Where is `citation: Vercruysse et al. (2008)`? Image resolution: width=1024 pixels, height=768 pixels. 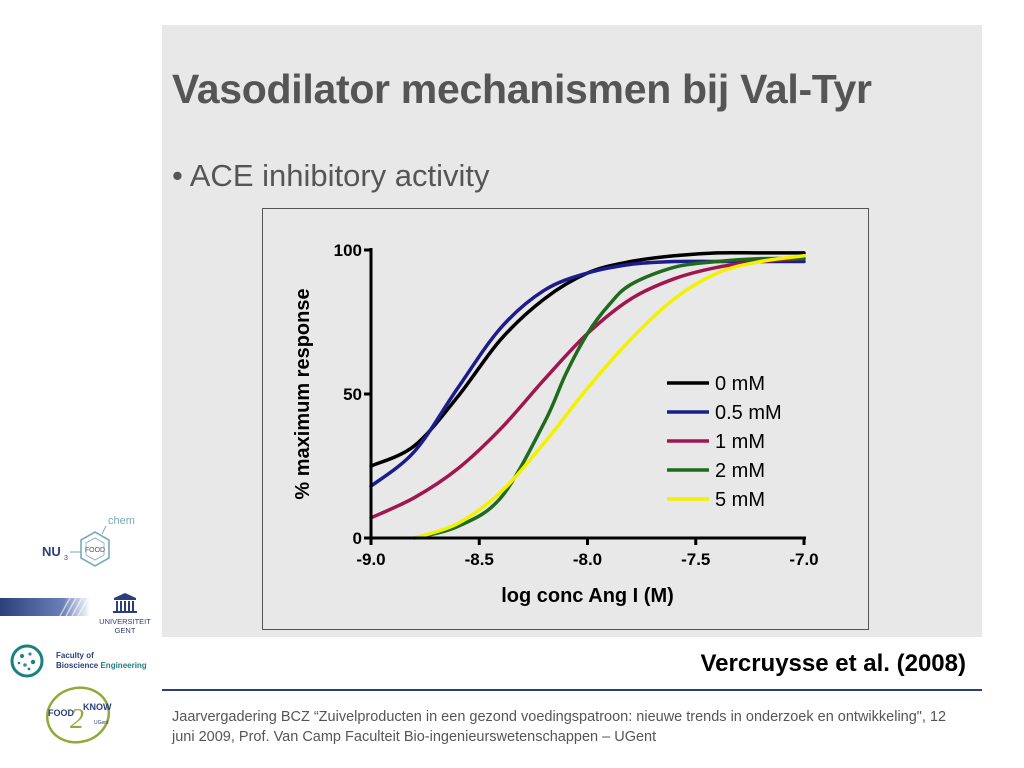 citation: Vercruysse et al. (2008) is located at coordinates (833, 663).